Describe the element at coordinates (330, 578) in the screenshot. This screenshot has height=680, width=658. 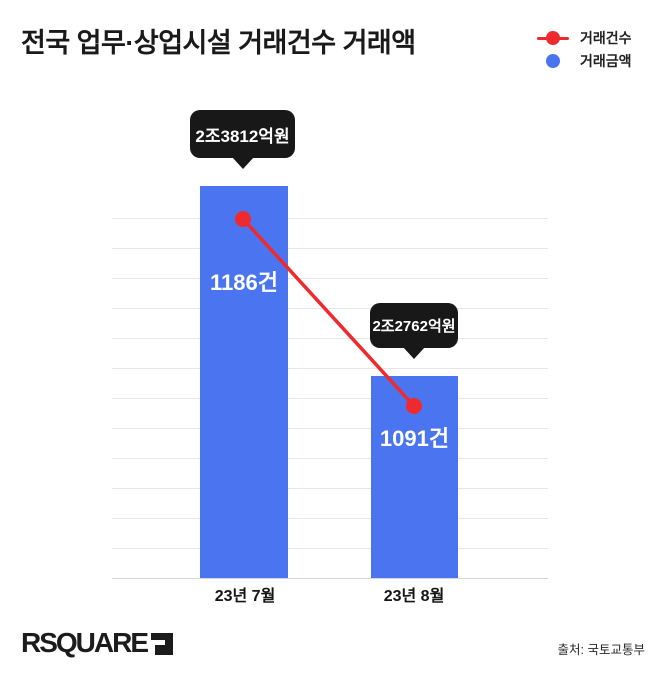
I see `x-axis-line` at that location.